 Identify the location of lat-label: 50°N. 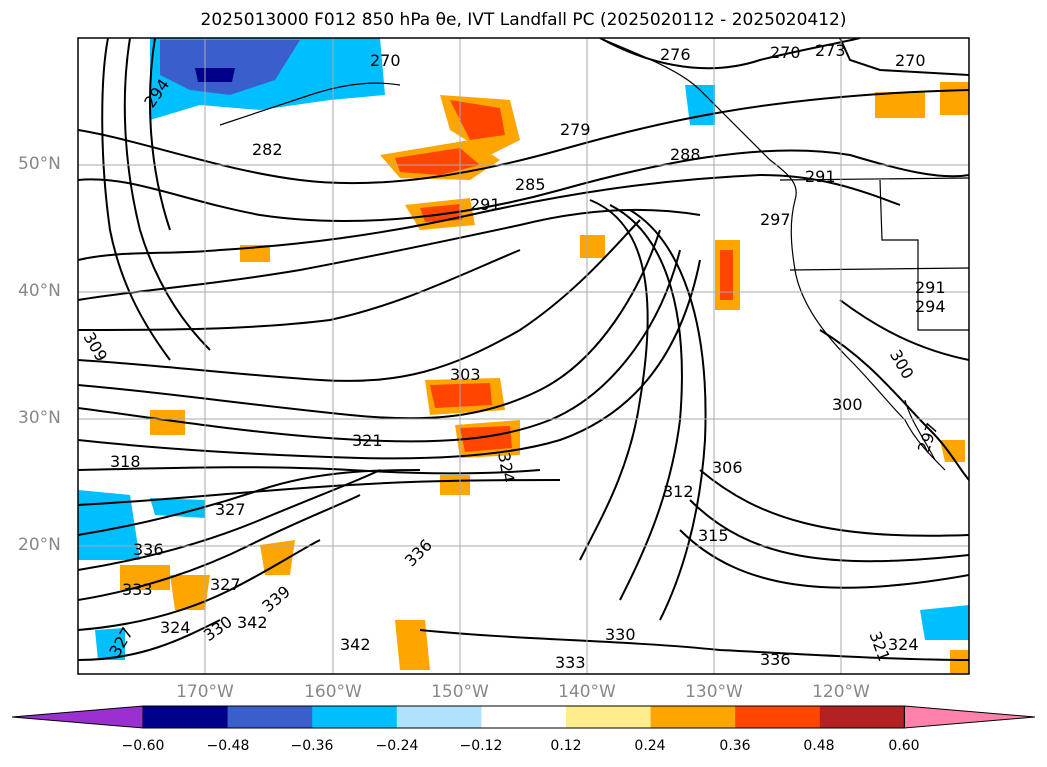
(39, 164).